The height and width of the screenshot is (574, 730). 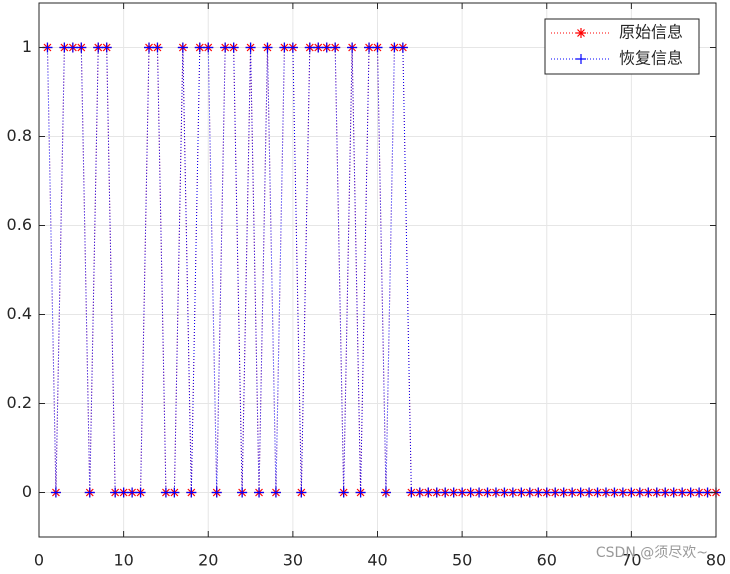 What do you see at coordinates (716, 560) in the screenshot?
I see `x-tick-label: 80` at bounding box center [716, 560].